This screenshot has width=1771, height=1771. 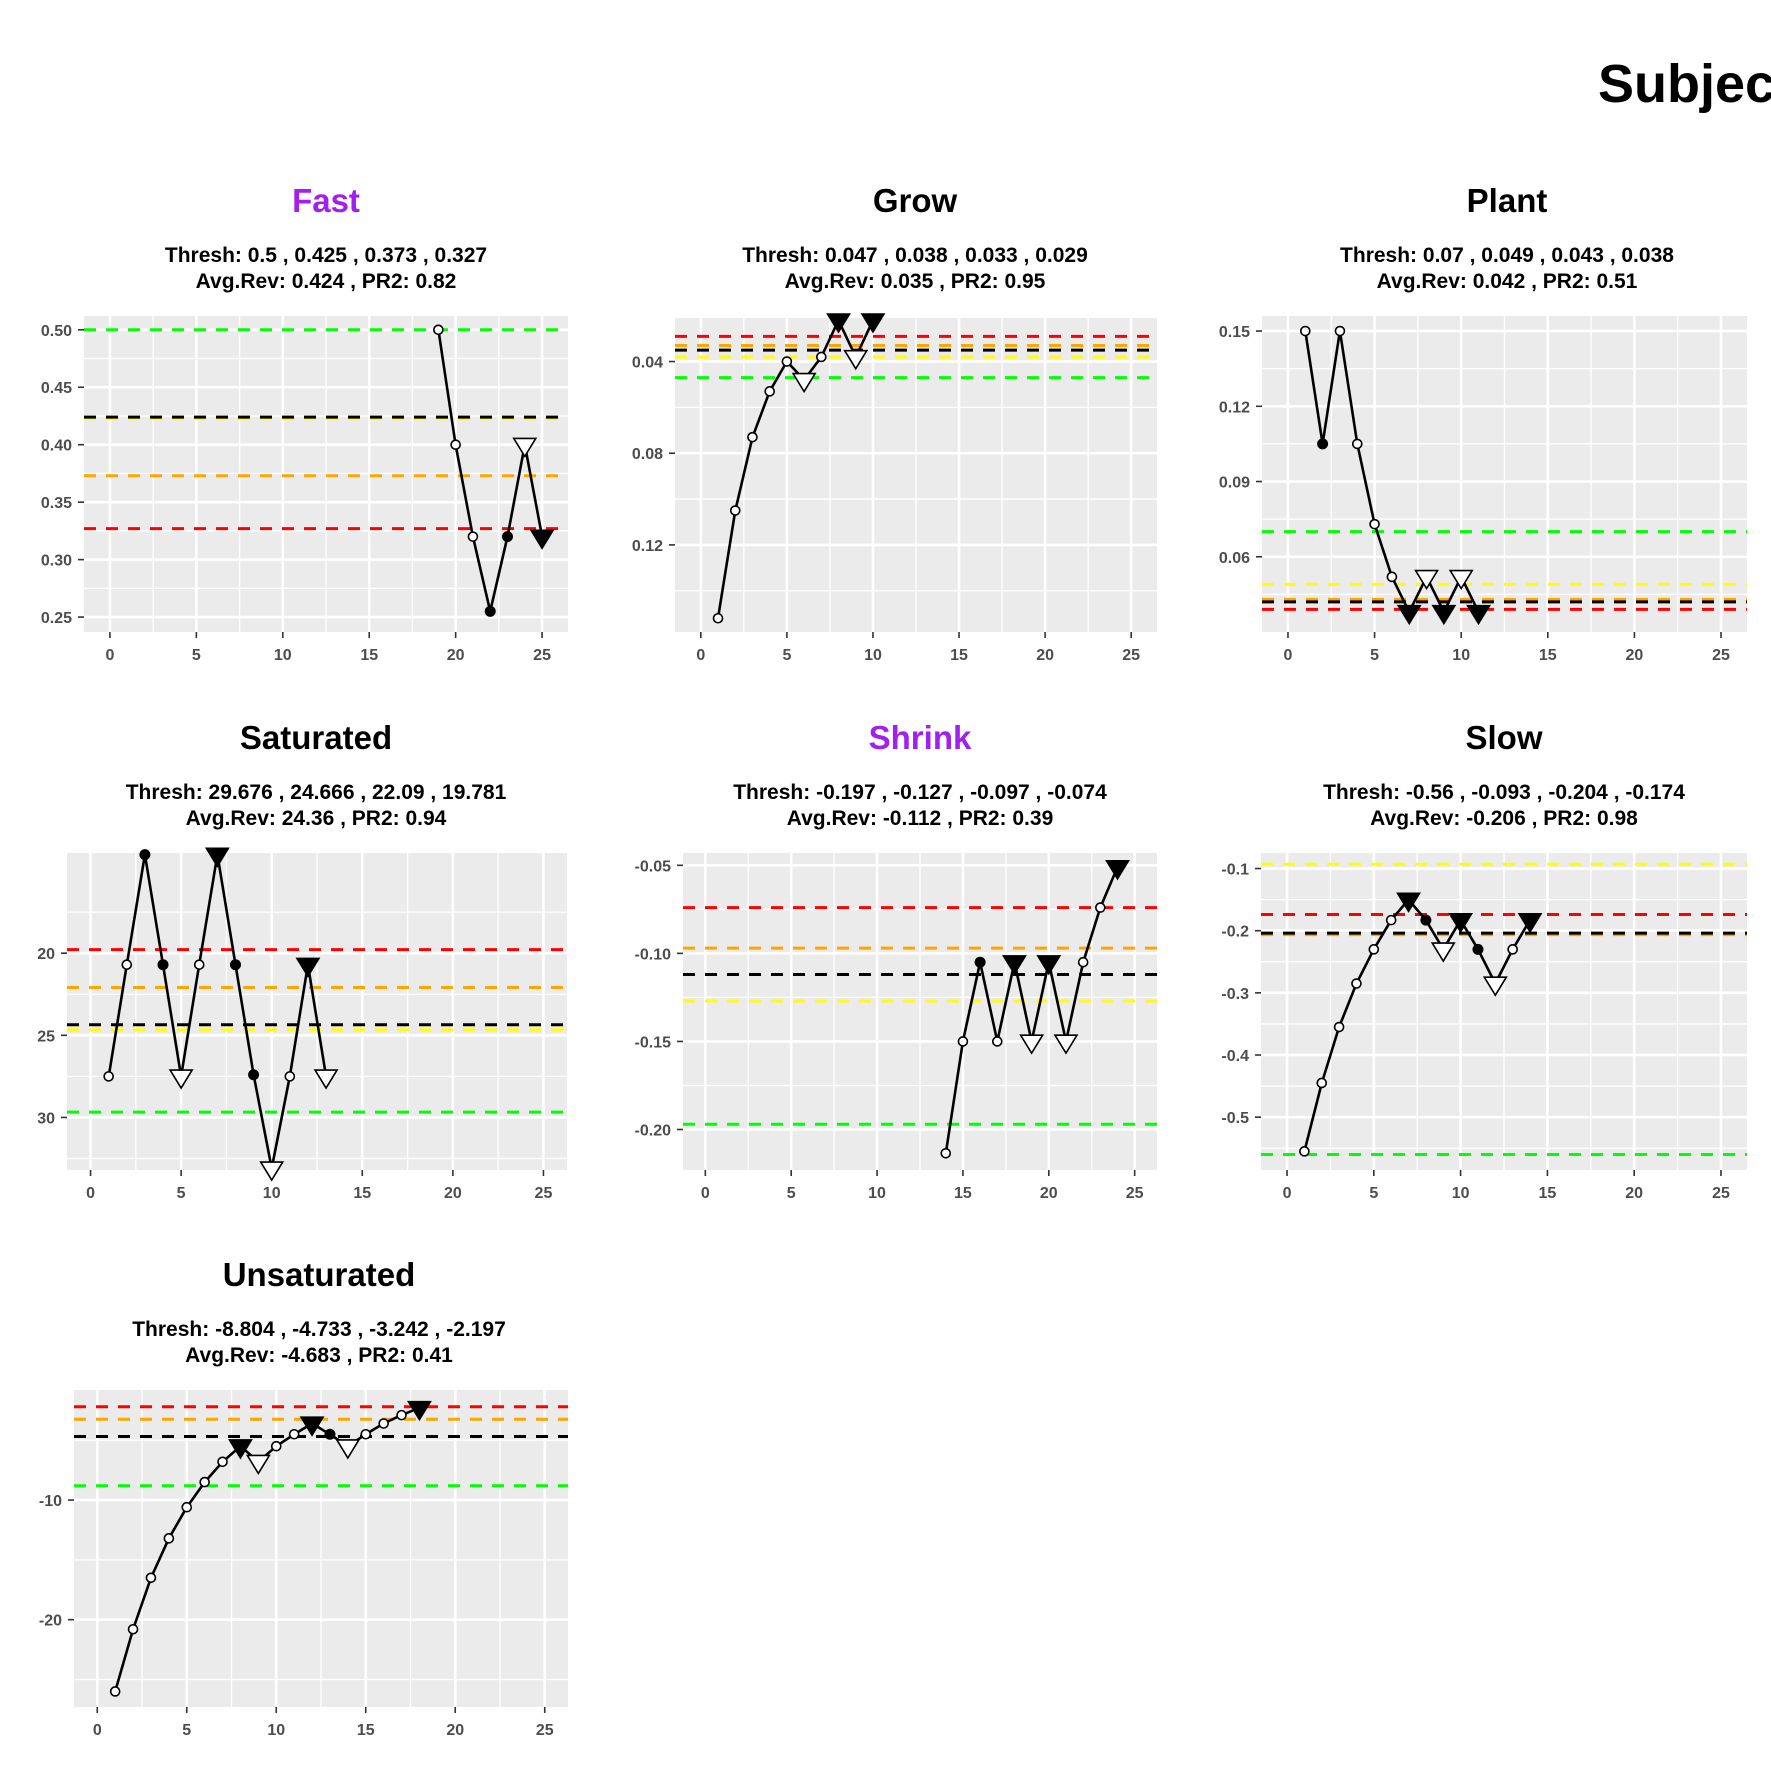 What do you see at coordinates (56, 561) in the screenshot?
I see `y-tick-label: 0.30` at bounding box center [56, 561].